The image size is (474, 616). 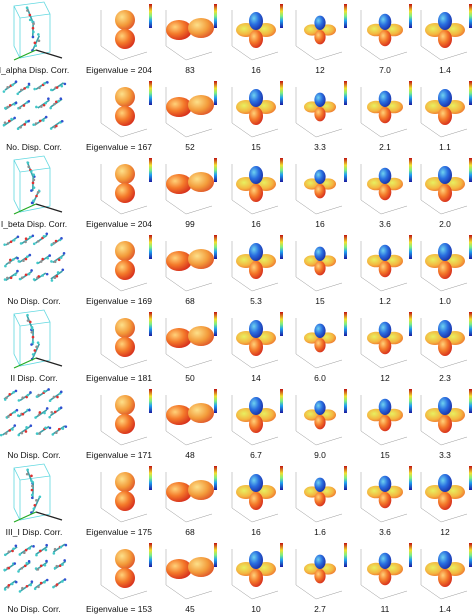 What do you see at coordinates (445, 147) in the screenshot?
I see `eigenvalue-label: 1.1` at bounding box center [445, 147].